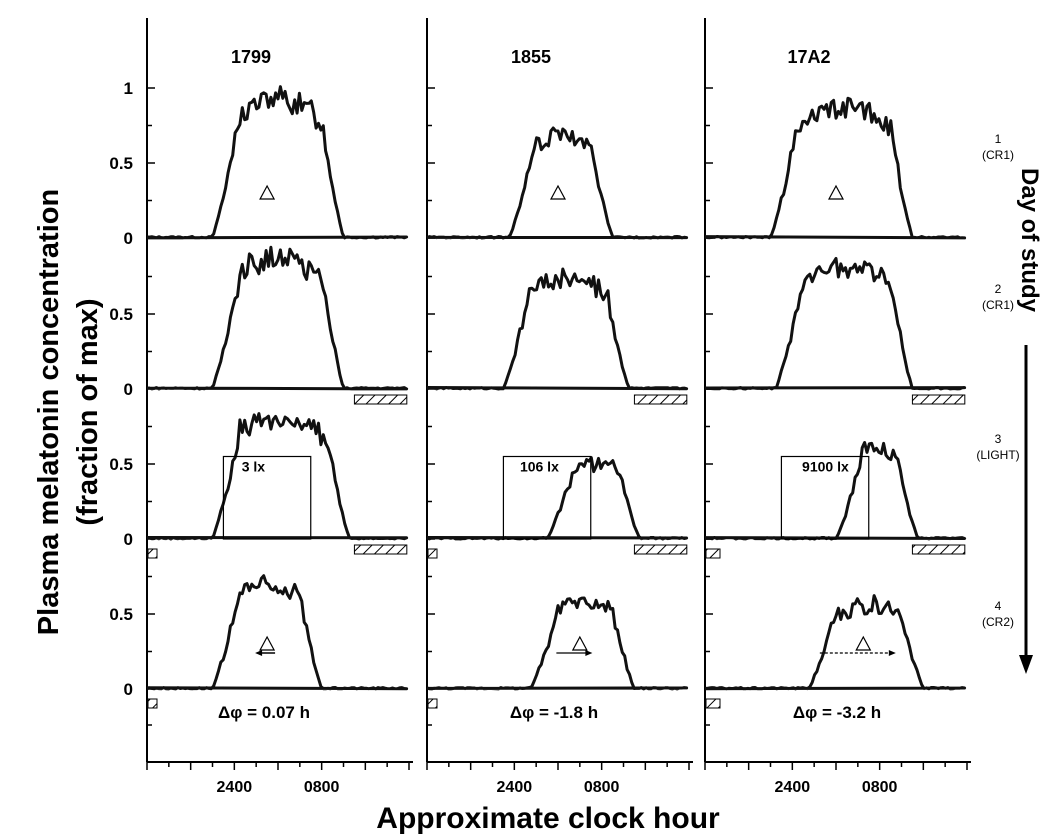 This screenshot has height=837, width=1042. I want to click on day-number-label: 3, so click(998, 439).